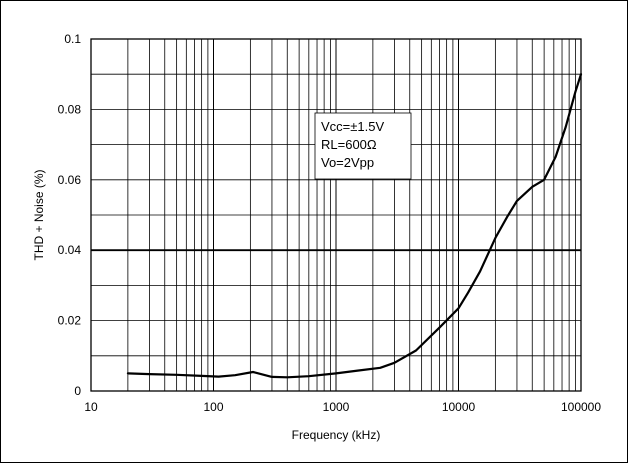 The image size is (628, 467). What do you see at coordinates (77, 391) in the screenshot?
I see `y-tick-label: 0` at bounding box center [77, 391].